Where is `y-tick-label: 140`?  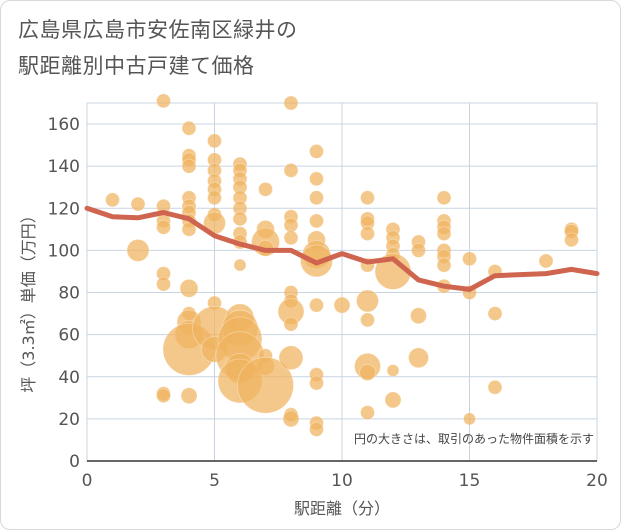 y-tick-label: 140 is located at coordinates (64, 167).